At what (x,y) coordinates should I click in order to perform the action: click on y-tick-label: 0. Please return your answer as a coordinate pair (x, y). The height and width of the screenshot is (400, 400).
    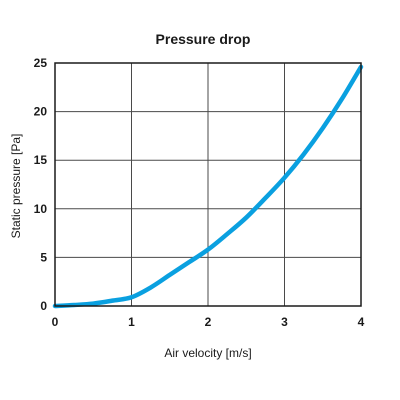
    Looking at the image, I should click on (43, 306).